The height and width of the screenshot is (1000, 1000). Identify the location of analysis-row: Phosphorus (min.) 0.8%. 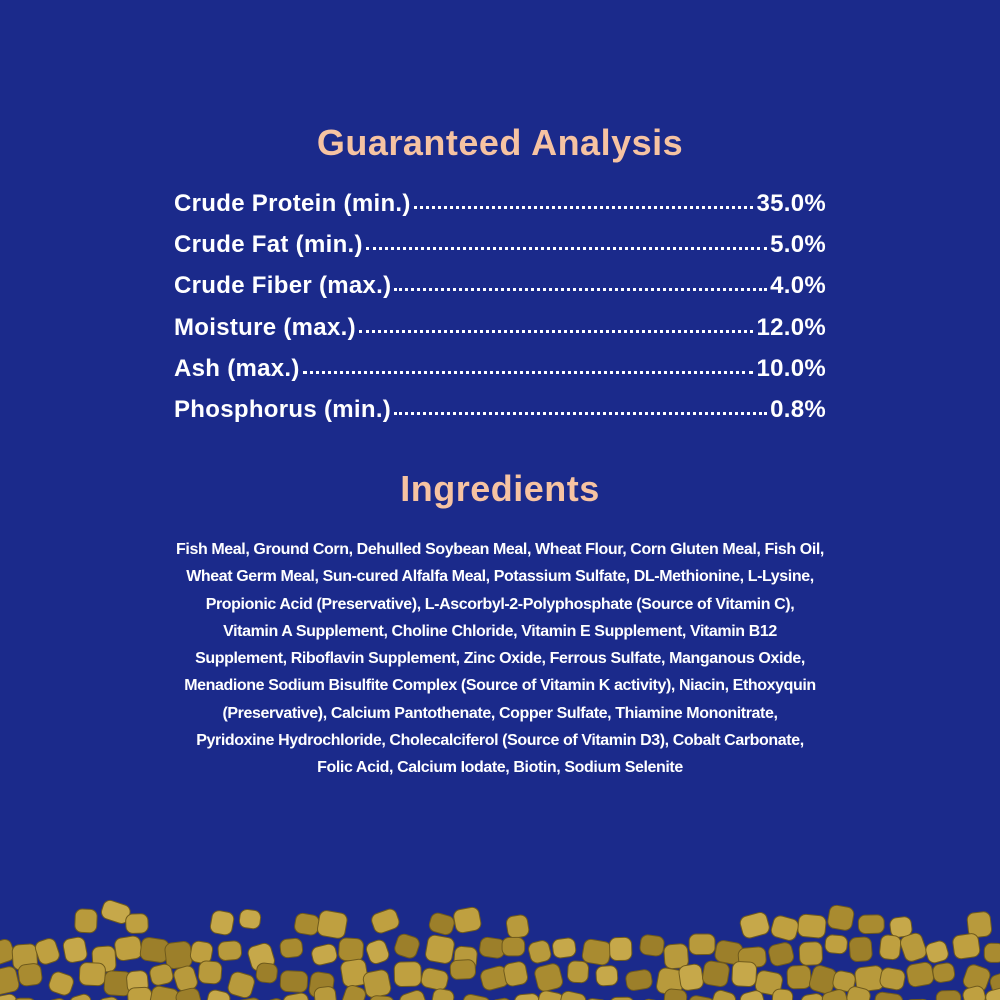
(500, 416).